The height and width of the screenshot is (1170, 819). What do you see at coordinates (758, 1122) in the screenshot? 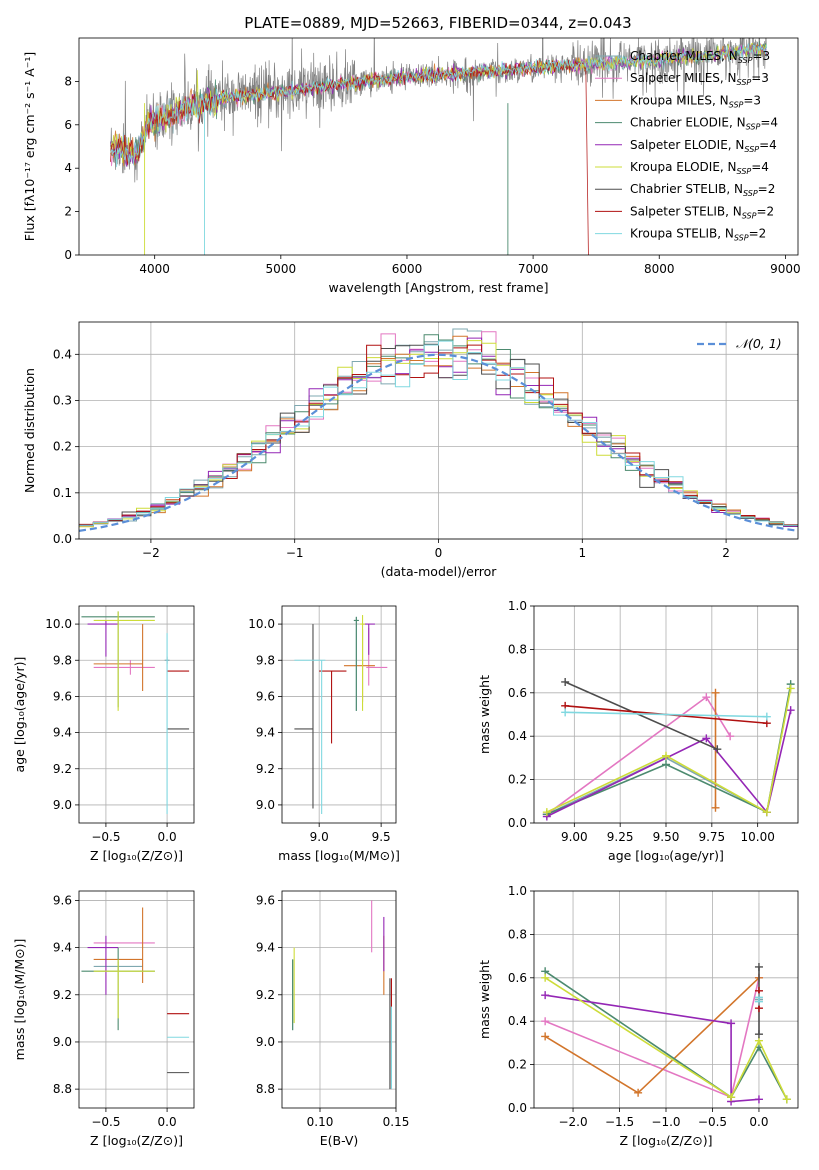
I see `weight-vs-Z-xtick-label-4: 0.0` at bounding box center [758, 1122].